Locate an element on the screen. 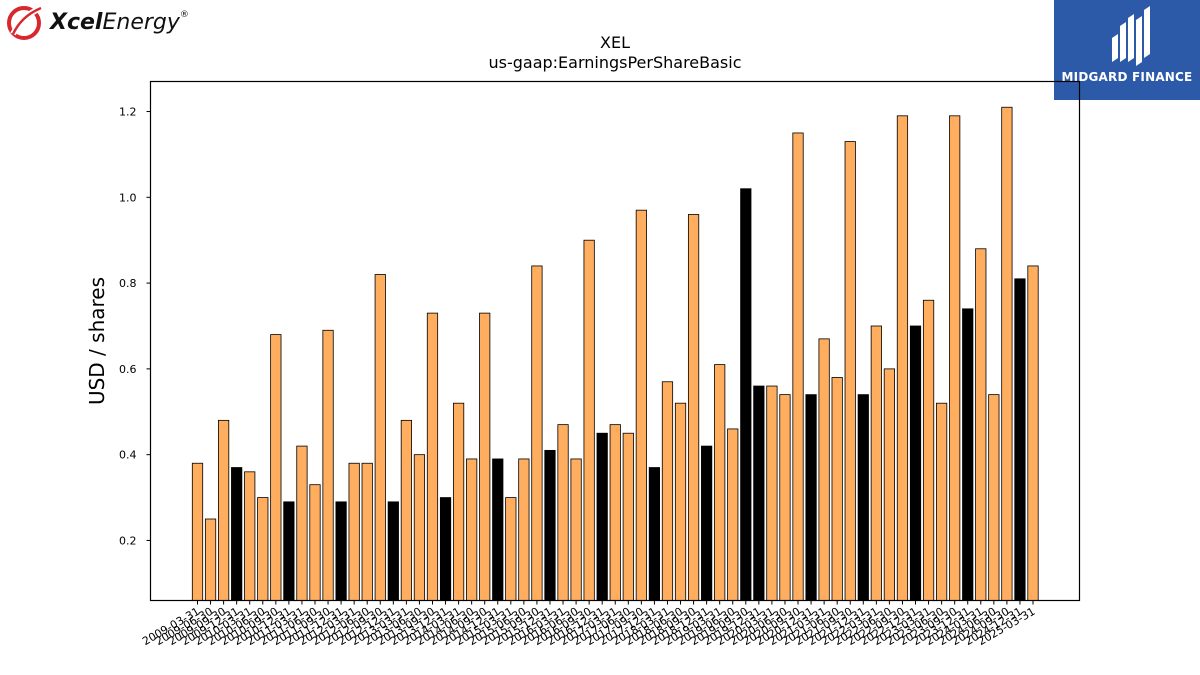 This screenshot has width=1200, height=675. y-ticks-group: 0.2 0.4 0.6 0.8 1.0 1.2 is located at coordinates (135, 326).